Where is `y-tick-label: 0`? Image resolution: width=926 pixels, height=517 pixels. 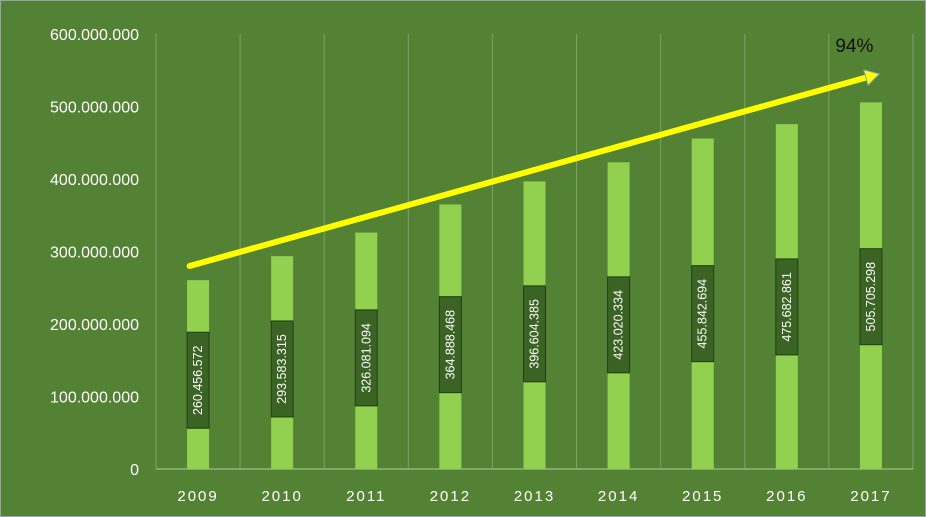 y-tick-label: 0 is located at coordinates (134, 470).